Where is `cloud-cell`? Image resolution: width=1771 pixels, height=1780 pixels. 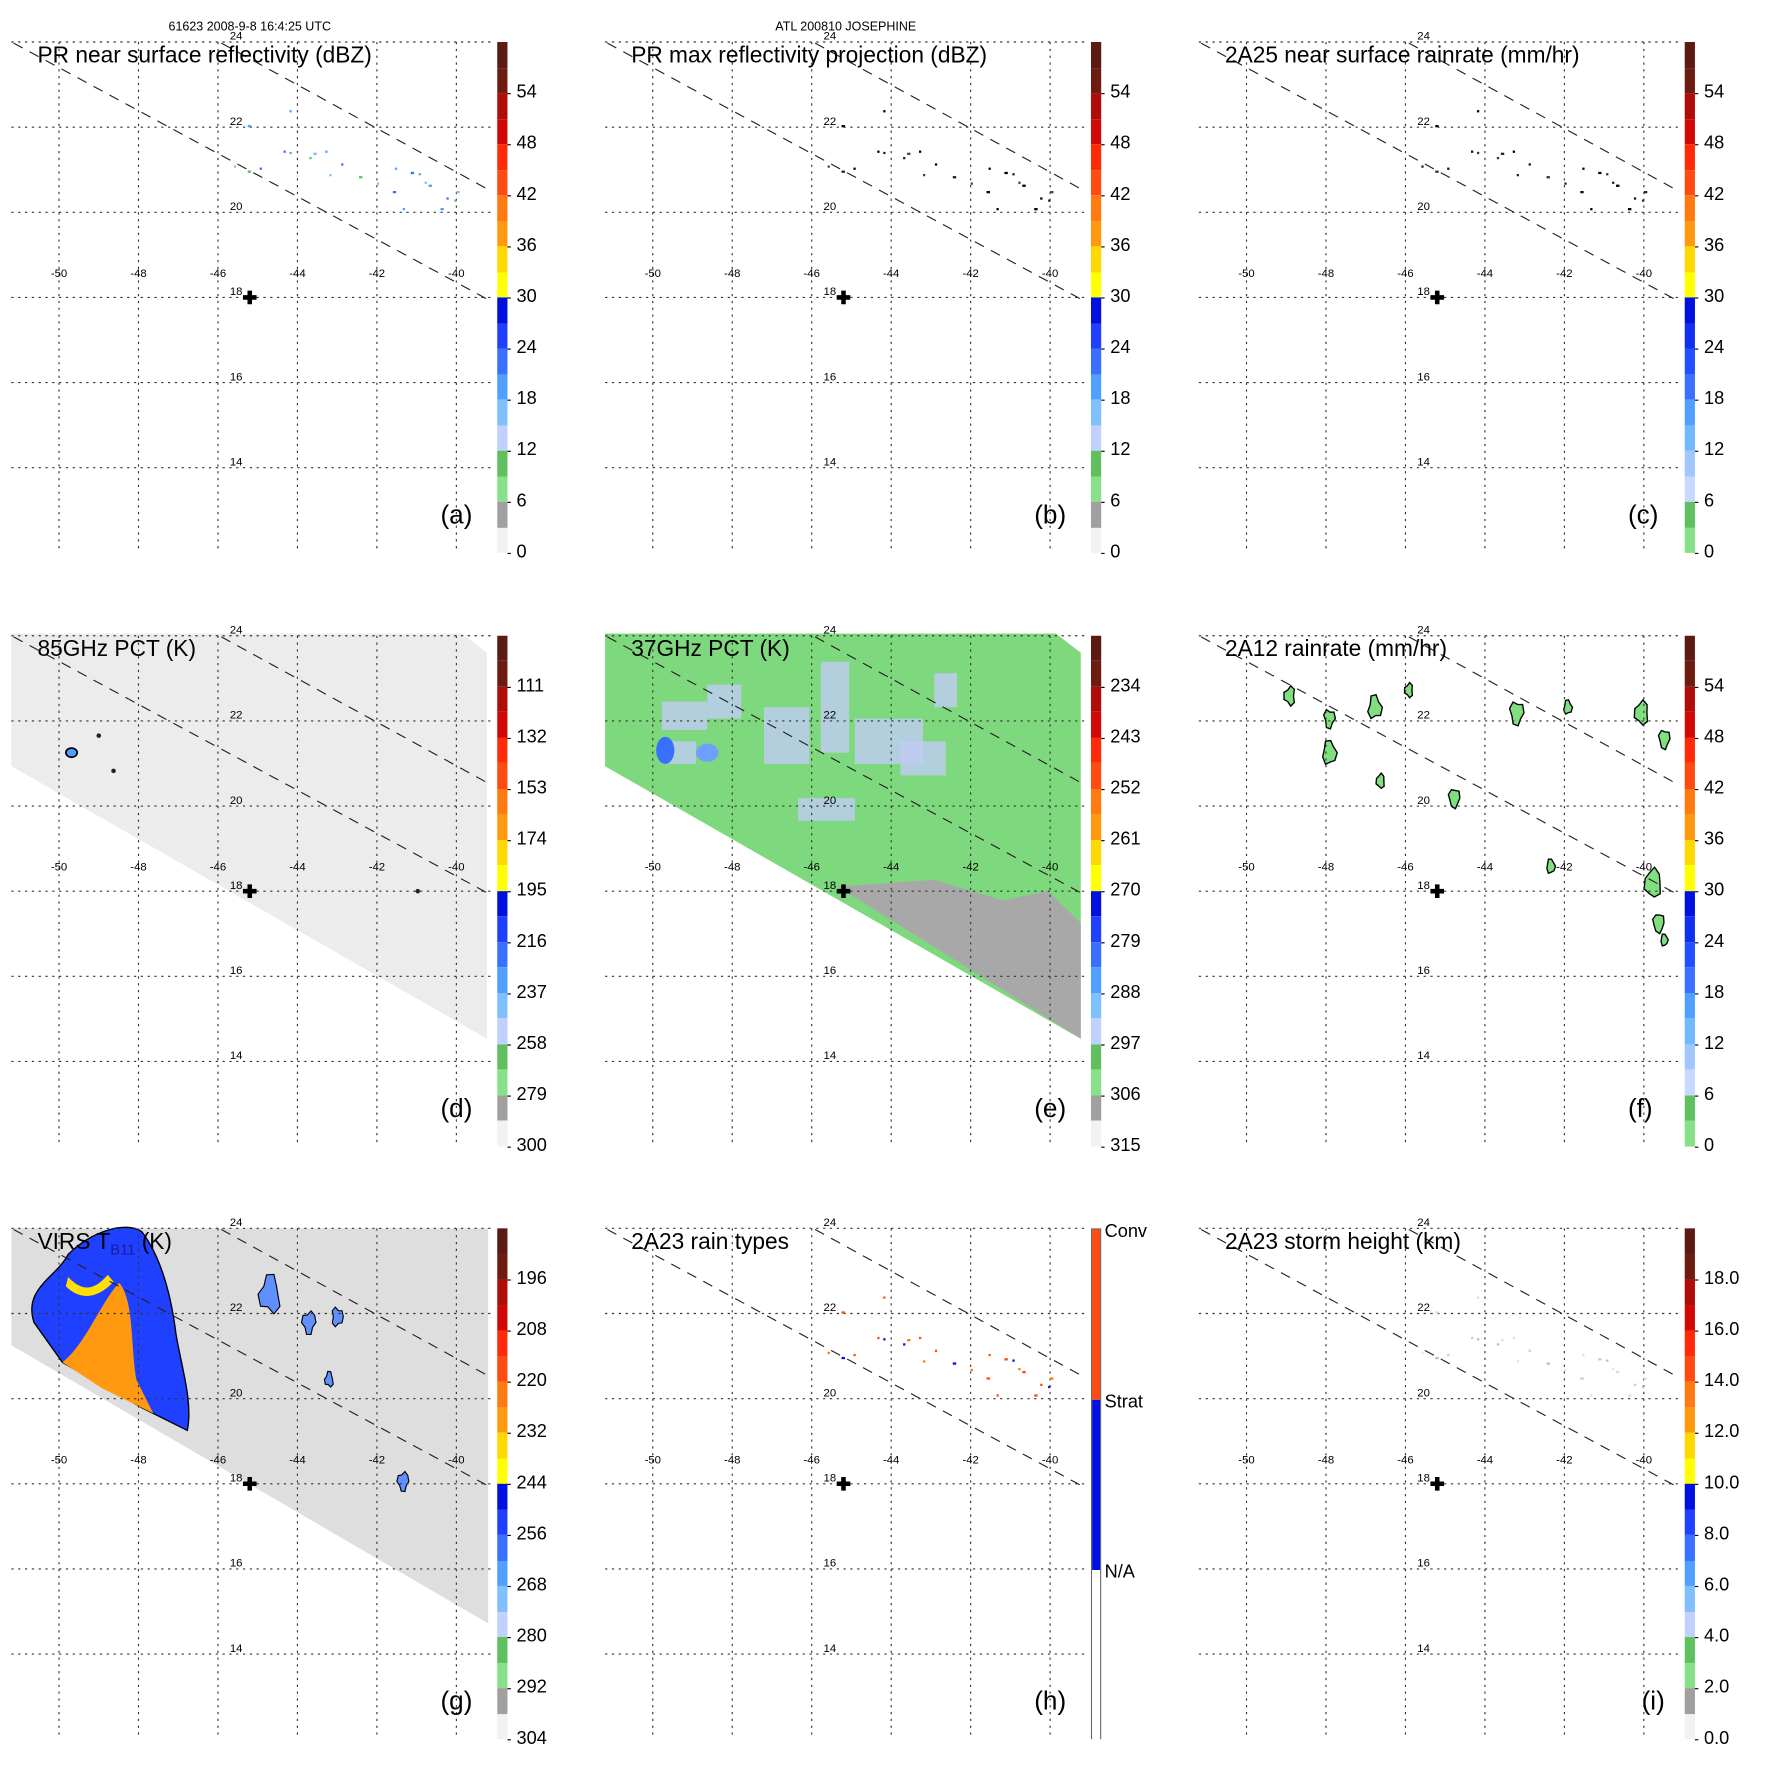 cloud-cell is located at coordinates (308, 1322).